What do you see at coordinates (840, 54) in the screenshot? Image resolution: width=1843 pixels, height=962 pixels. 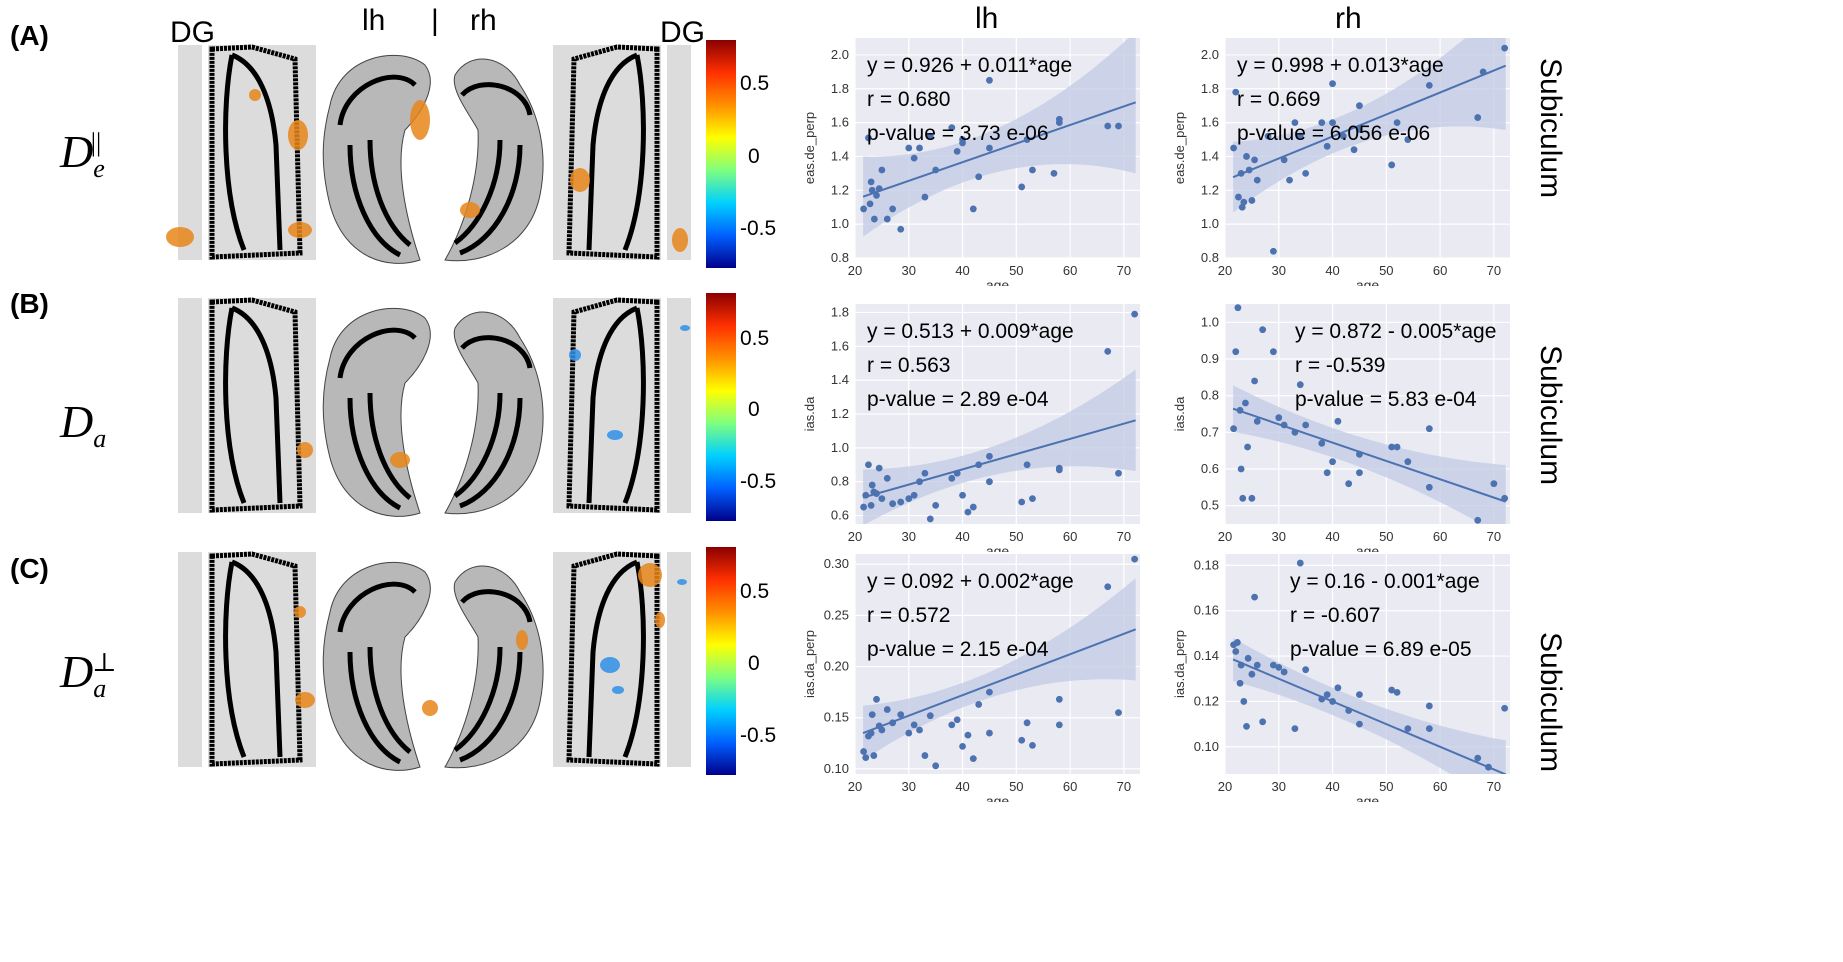 I see `y-tick-label: 2.0` at bounding box center [840, 54].